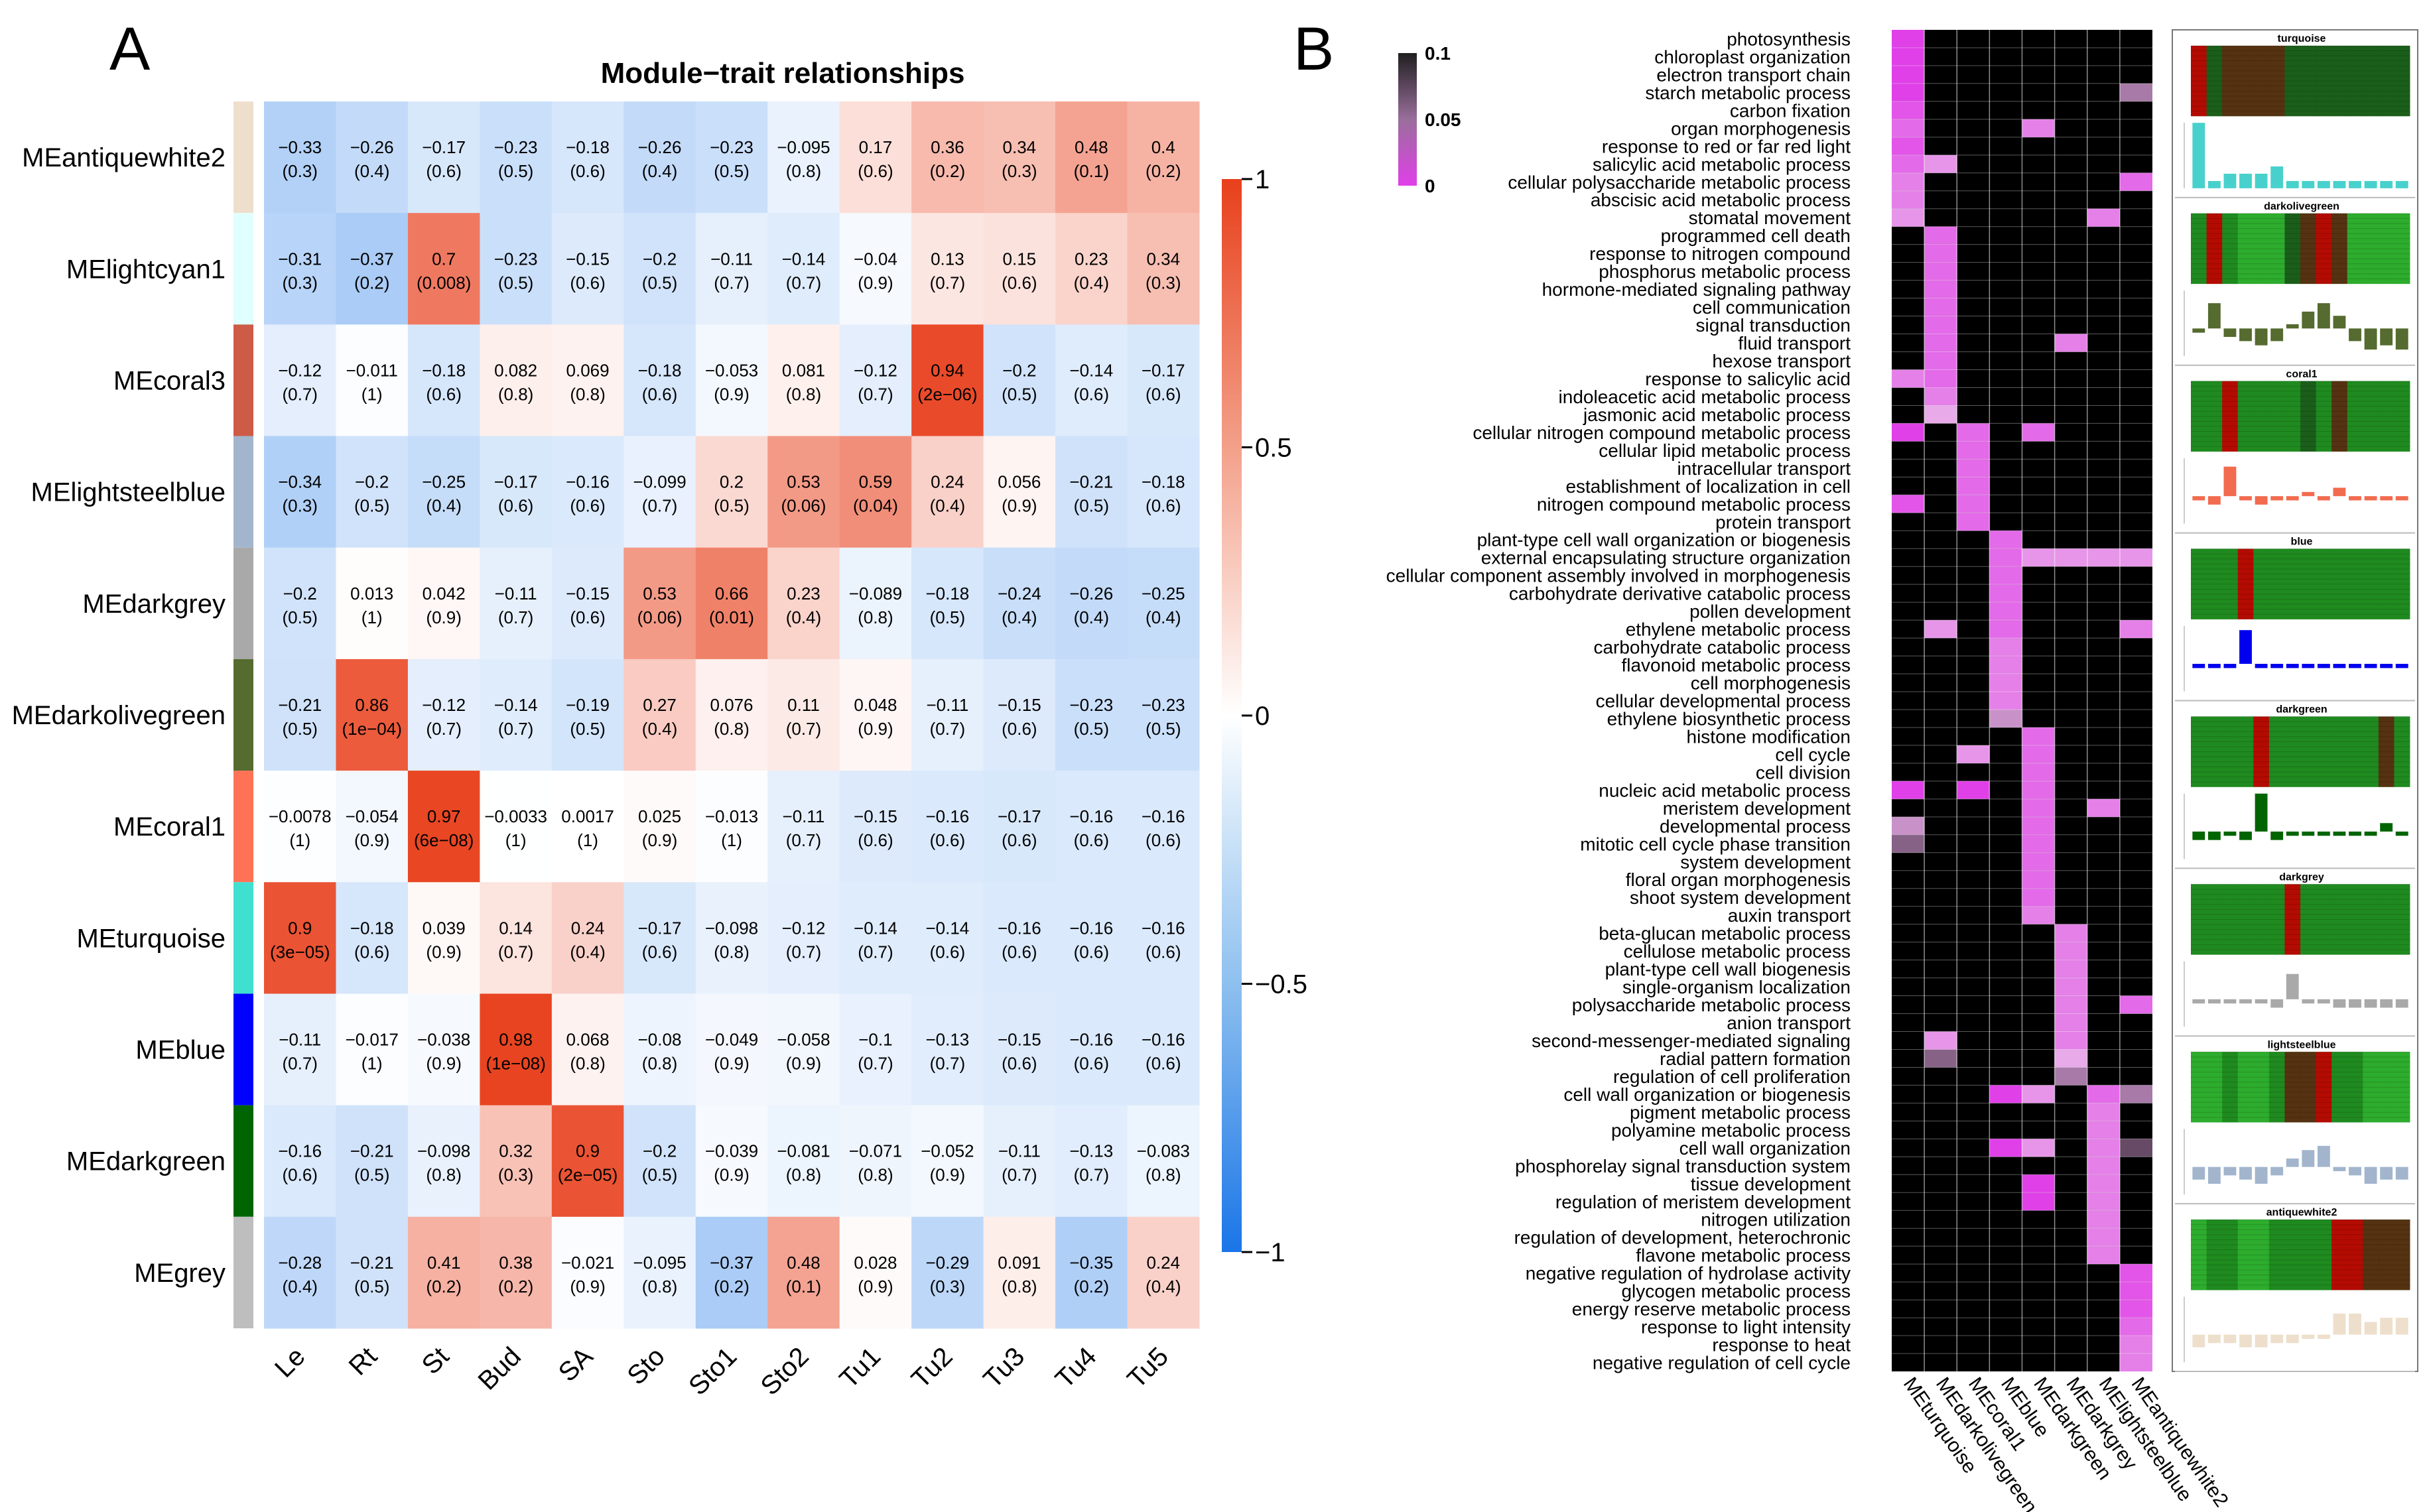 The image size is (2429, 1512). What do you see at coordinates (803, 705) in the screenshot?
I see `cell-corr-label: 0.11` at bounding box center [803, 705].